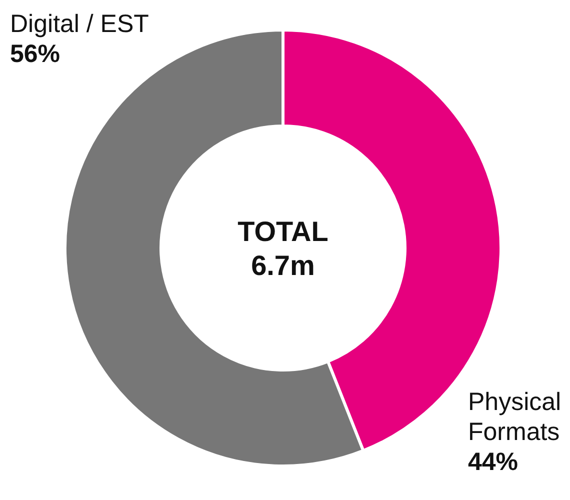 The width and height of the screenshot is (570, 500). Describe the element at coordinates (35, 54) in the screenshot. I see `data-label: 56%` at that location.